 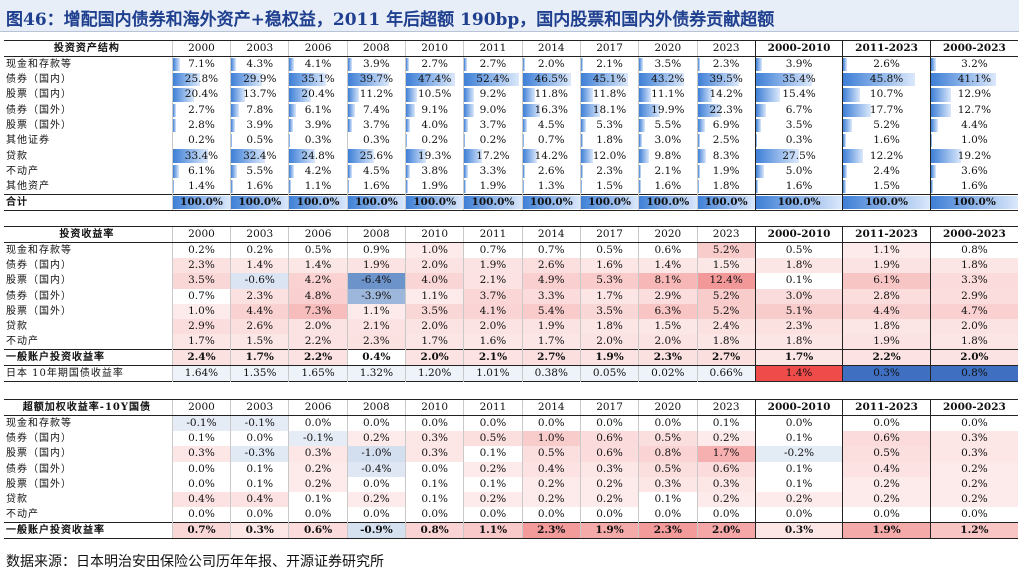 I want to click on table-cell: 2.9%, so click(x=973, y=296).